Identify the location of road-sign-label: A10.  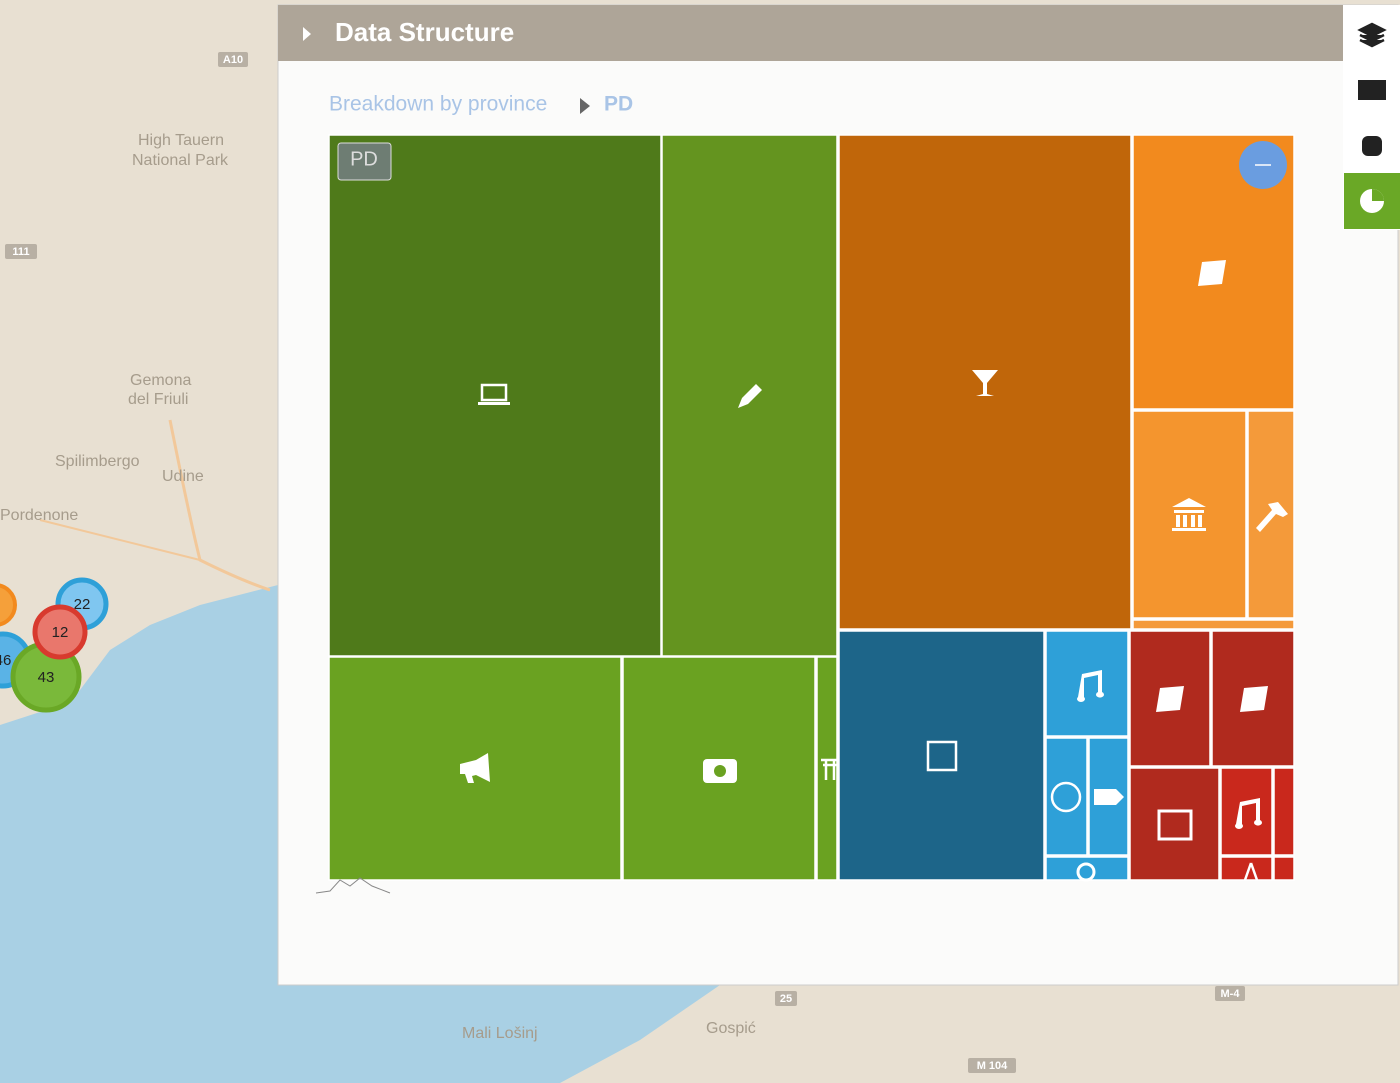
(233, 60).